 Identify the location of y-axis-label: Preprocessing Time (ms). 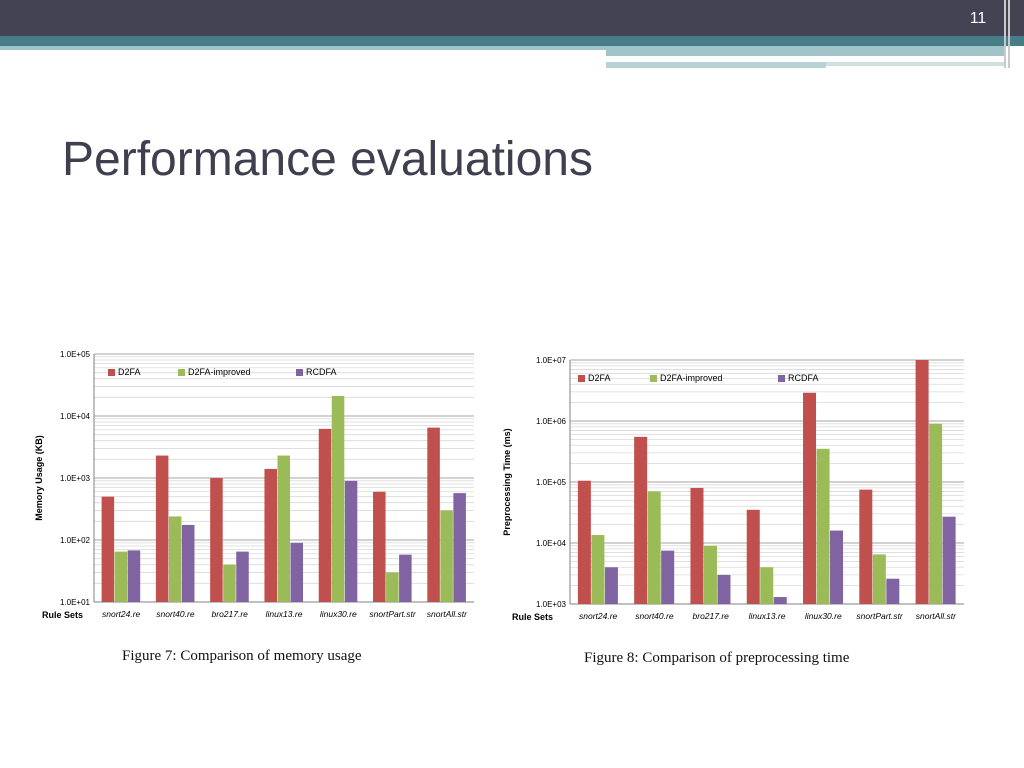
(507, 481).